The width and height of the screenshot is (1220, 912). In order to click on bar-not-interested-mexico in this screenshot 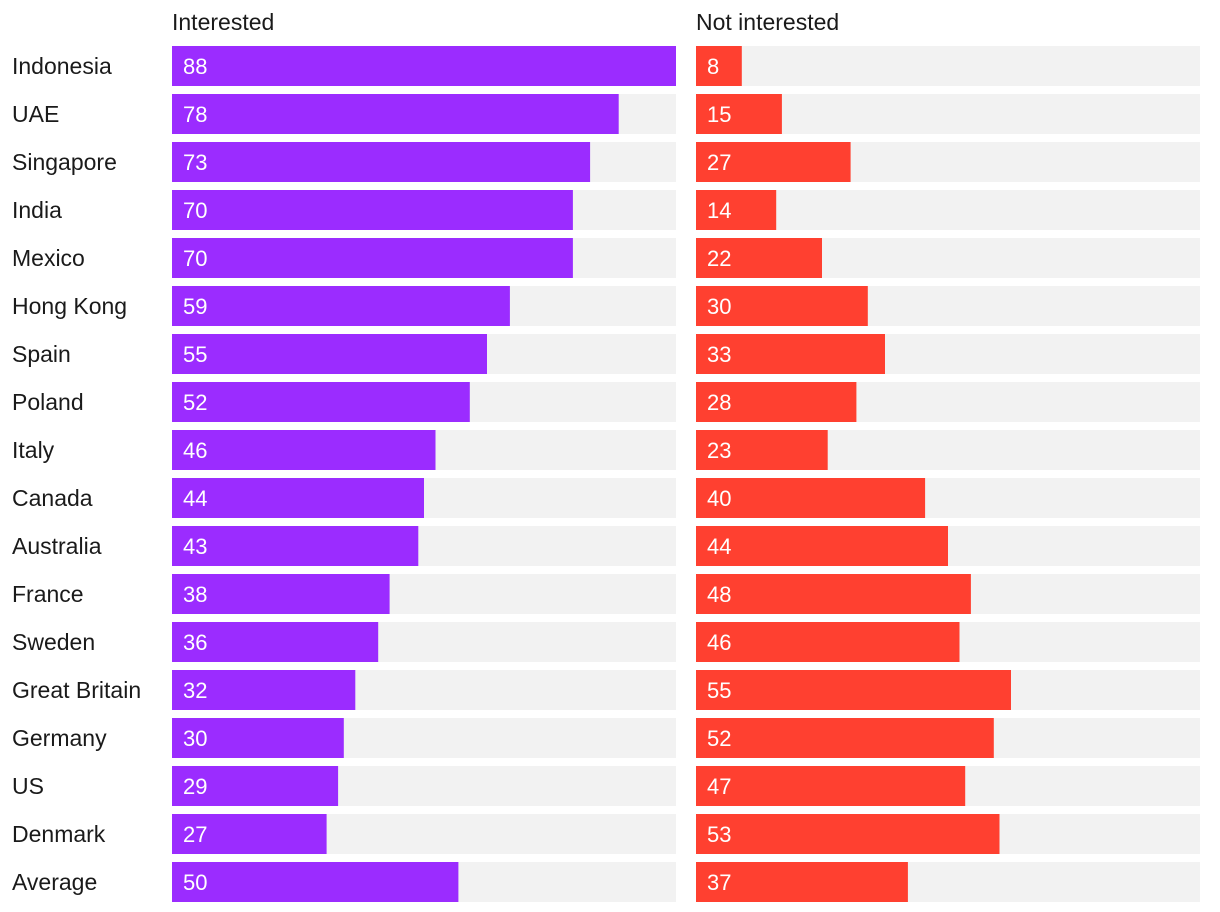, I will do `click(759, 258)`.